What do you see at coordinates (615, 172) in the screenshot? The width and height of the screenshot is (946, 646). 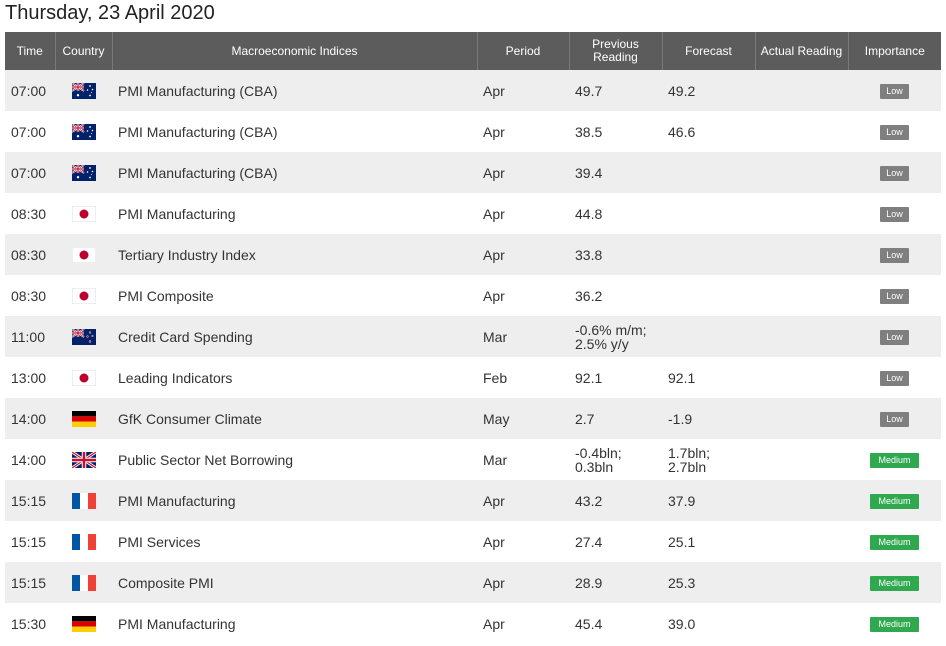 I see `previous-reading-cell: 39.4` at bounding box center [615, 172].